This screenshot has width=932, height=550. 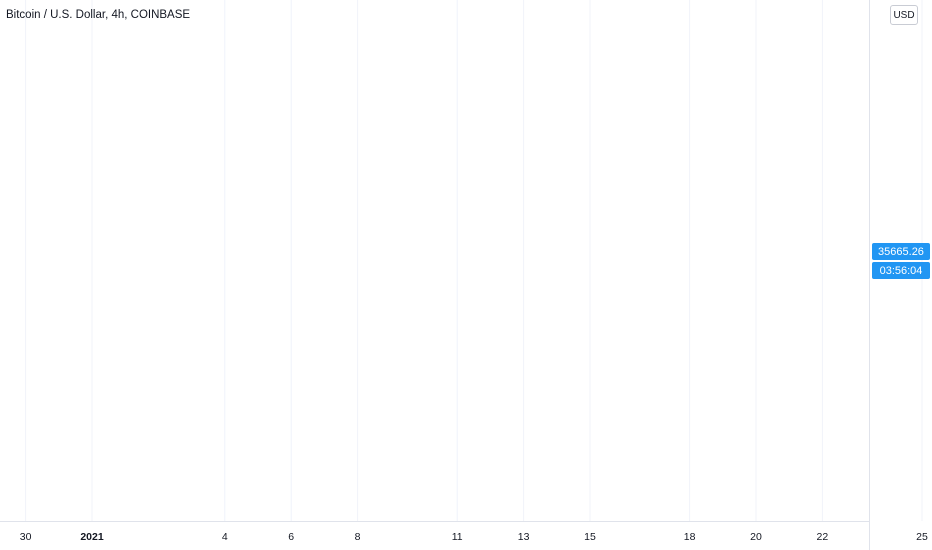 I want to click on time-tick-label: 20, so click(x=756, y=537).